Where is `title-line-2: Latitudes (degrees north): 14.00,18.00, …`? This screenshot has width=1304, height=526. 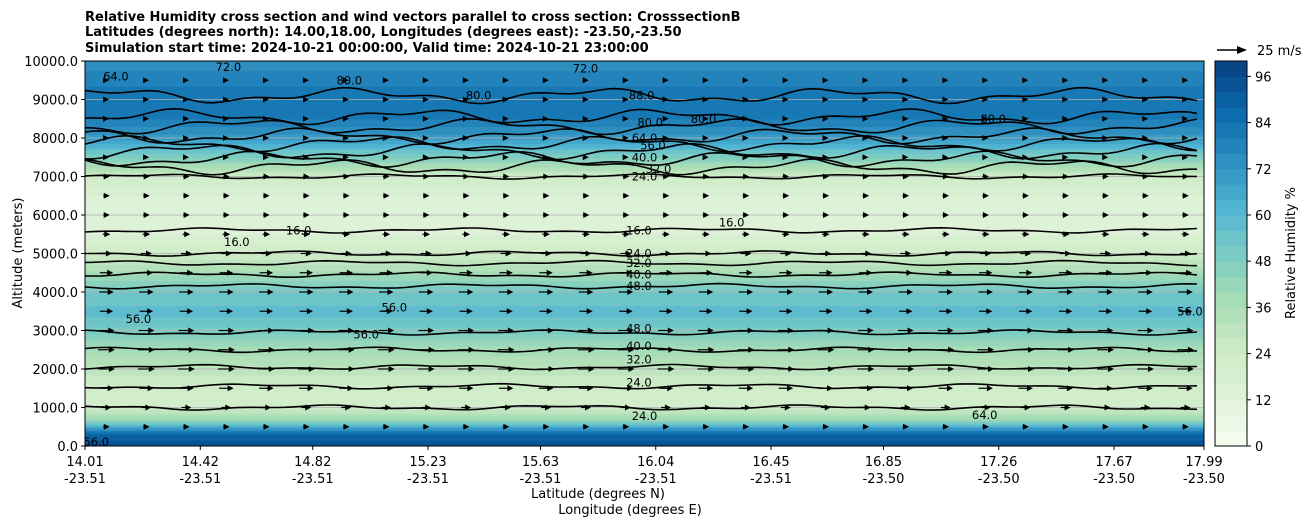 title-line-2: Latitudes (degrees north): 14.00,18.00, … is located at coordinates (383, 32).